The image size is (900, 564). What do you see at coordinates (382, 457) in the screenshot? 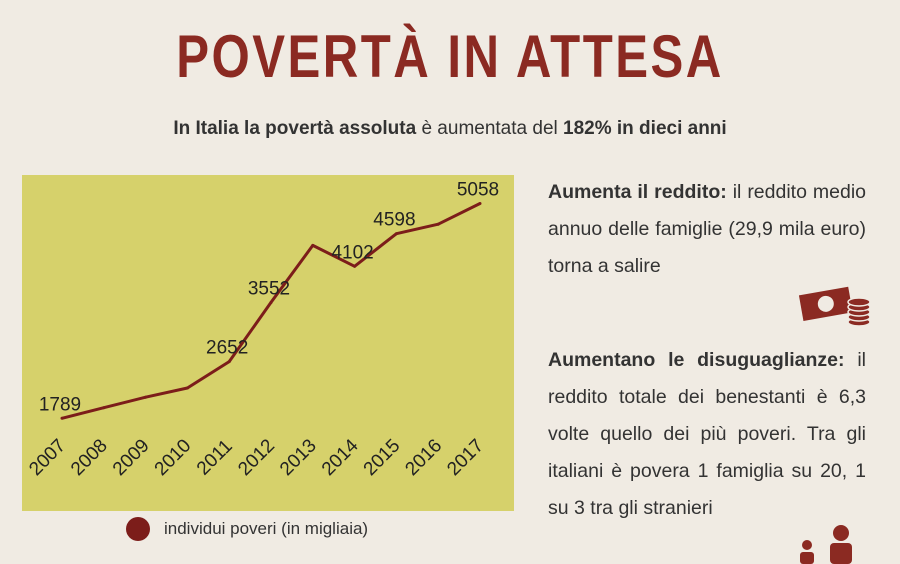
I see `x-tick-label: 2015` at bounding box center [382, 457].